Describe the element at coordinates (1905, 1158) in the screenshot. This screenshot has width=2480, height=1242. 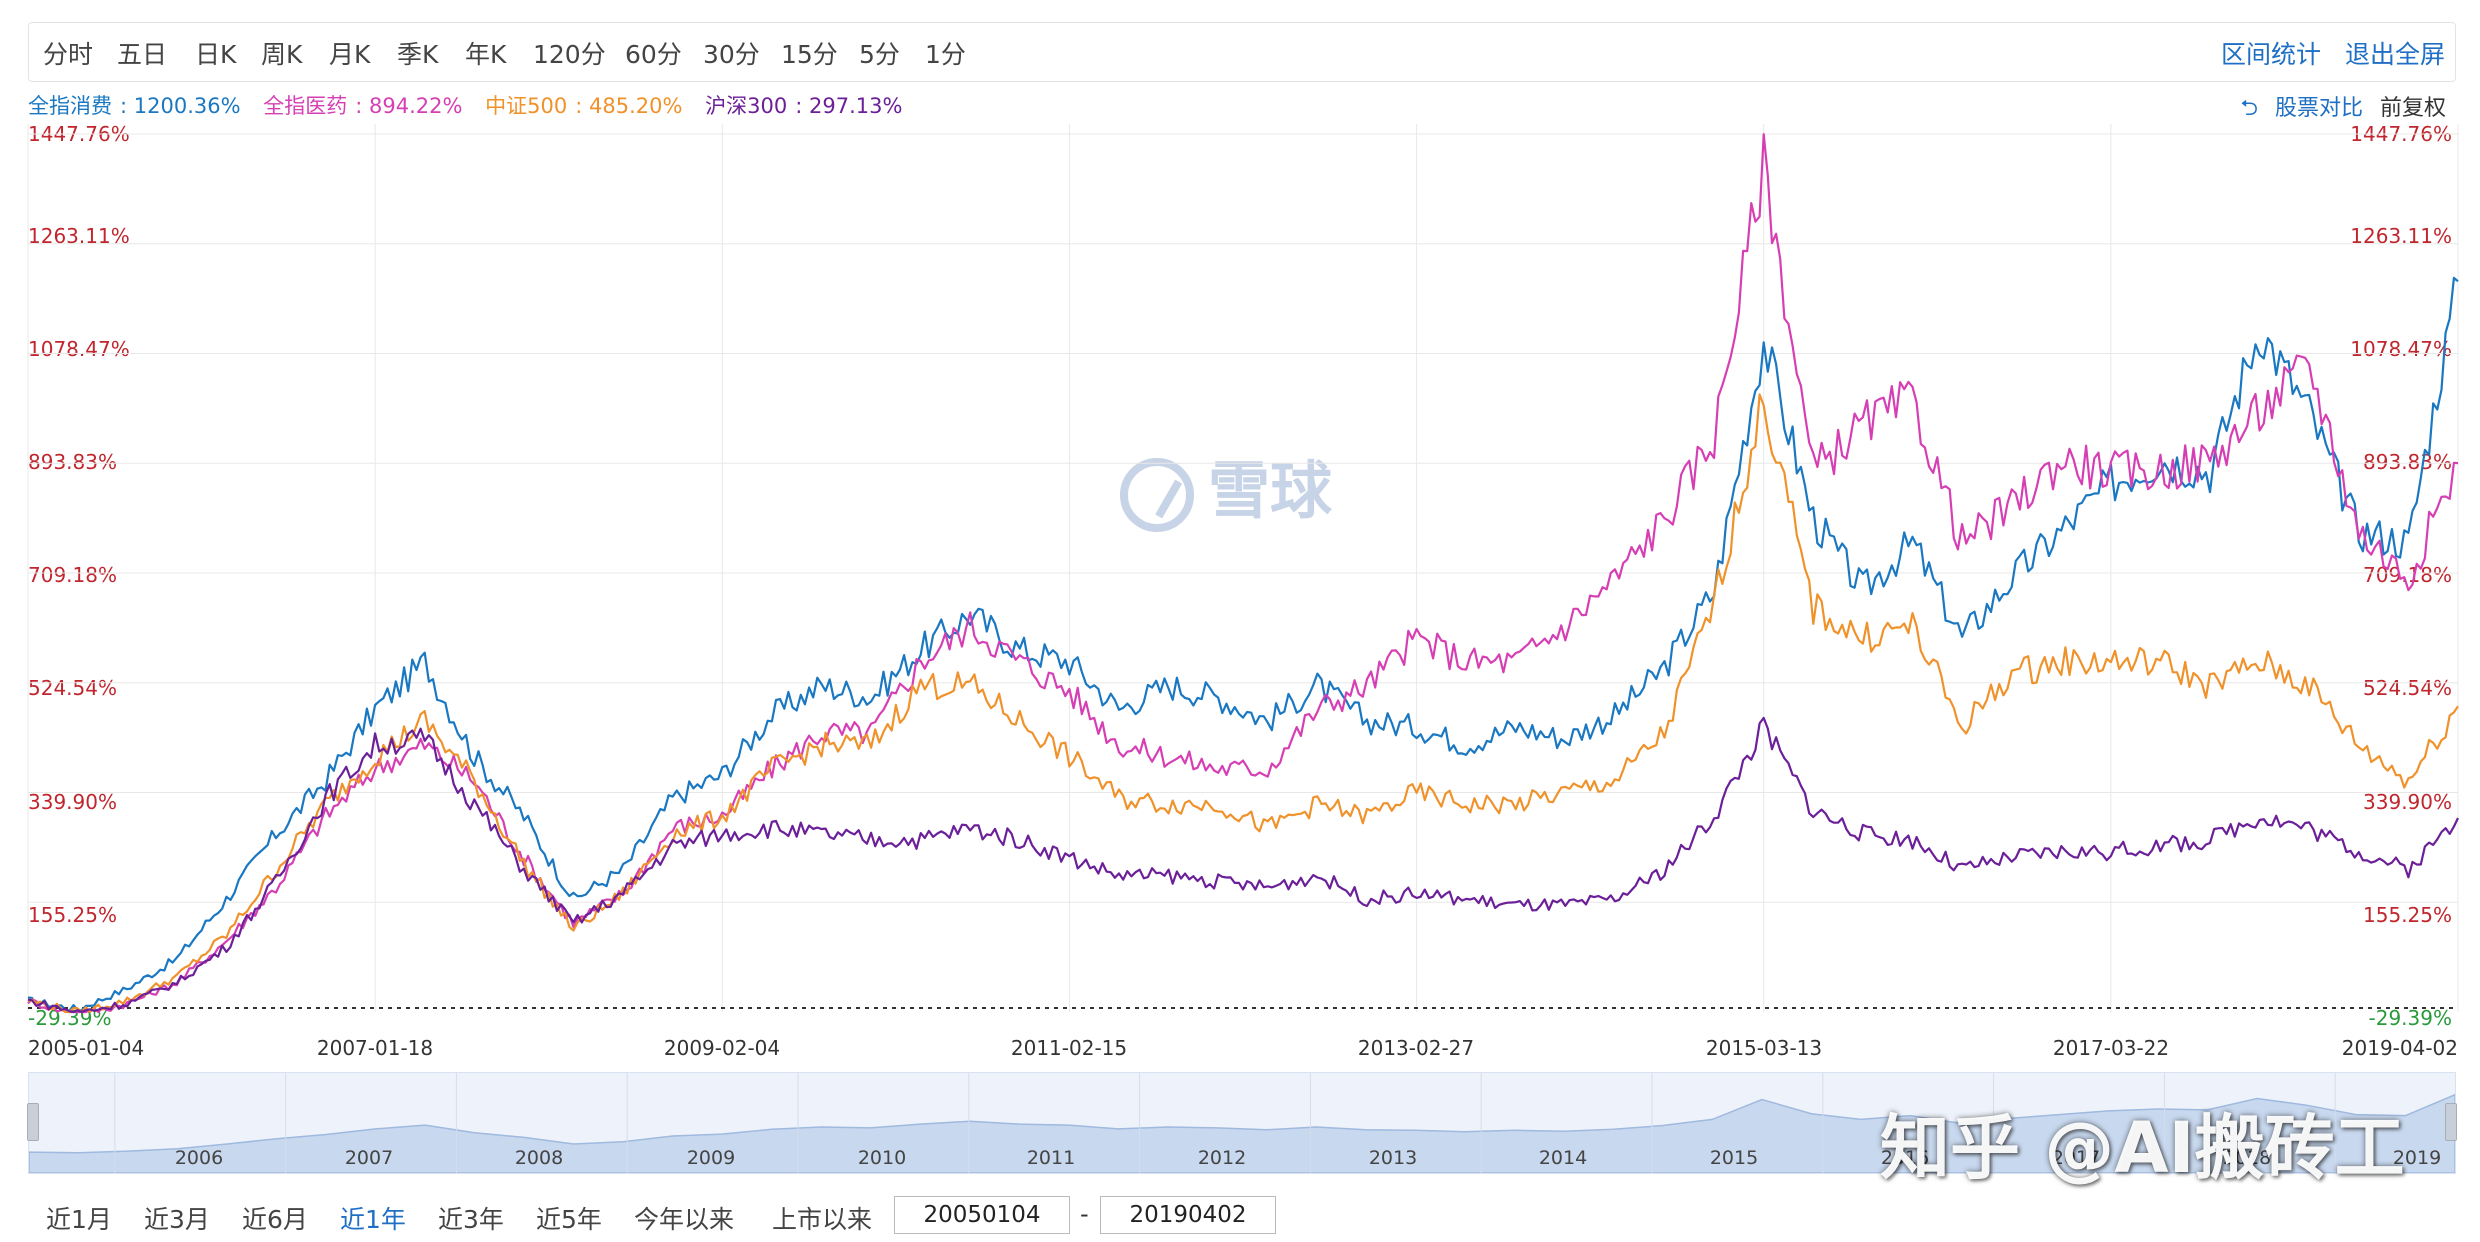
I see `navigator-year: 2016` at that location.